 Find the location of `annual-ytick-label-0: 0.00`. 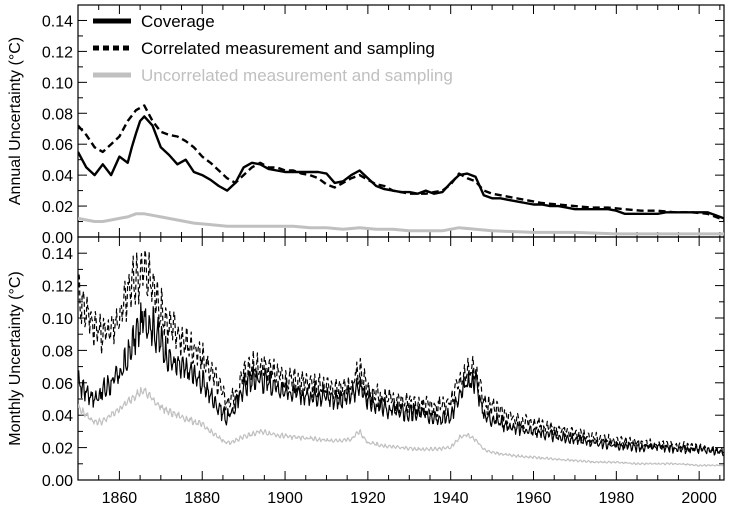

annual-ytick-label-0: 0.00 is located at coordinates (57, 238).